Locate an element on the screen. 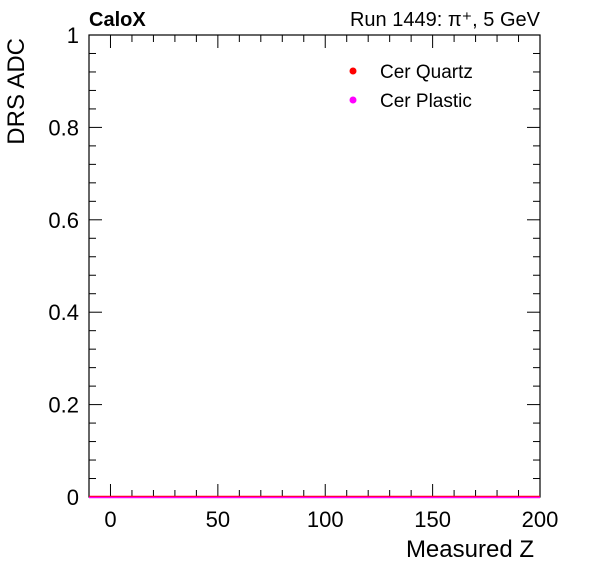  y-tick-label: 1 is located at coordinates (73, 35).